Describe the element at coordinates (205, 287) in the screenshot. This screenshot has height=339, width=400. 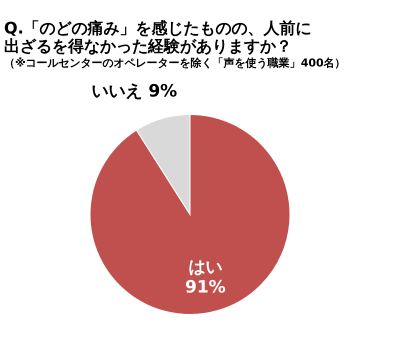
I see `data-label: 91%` at that location.